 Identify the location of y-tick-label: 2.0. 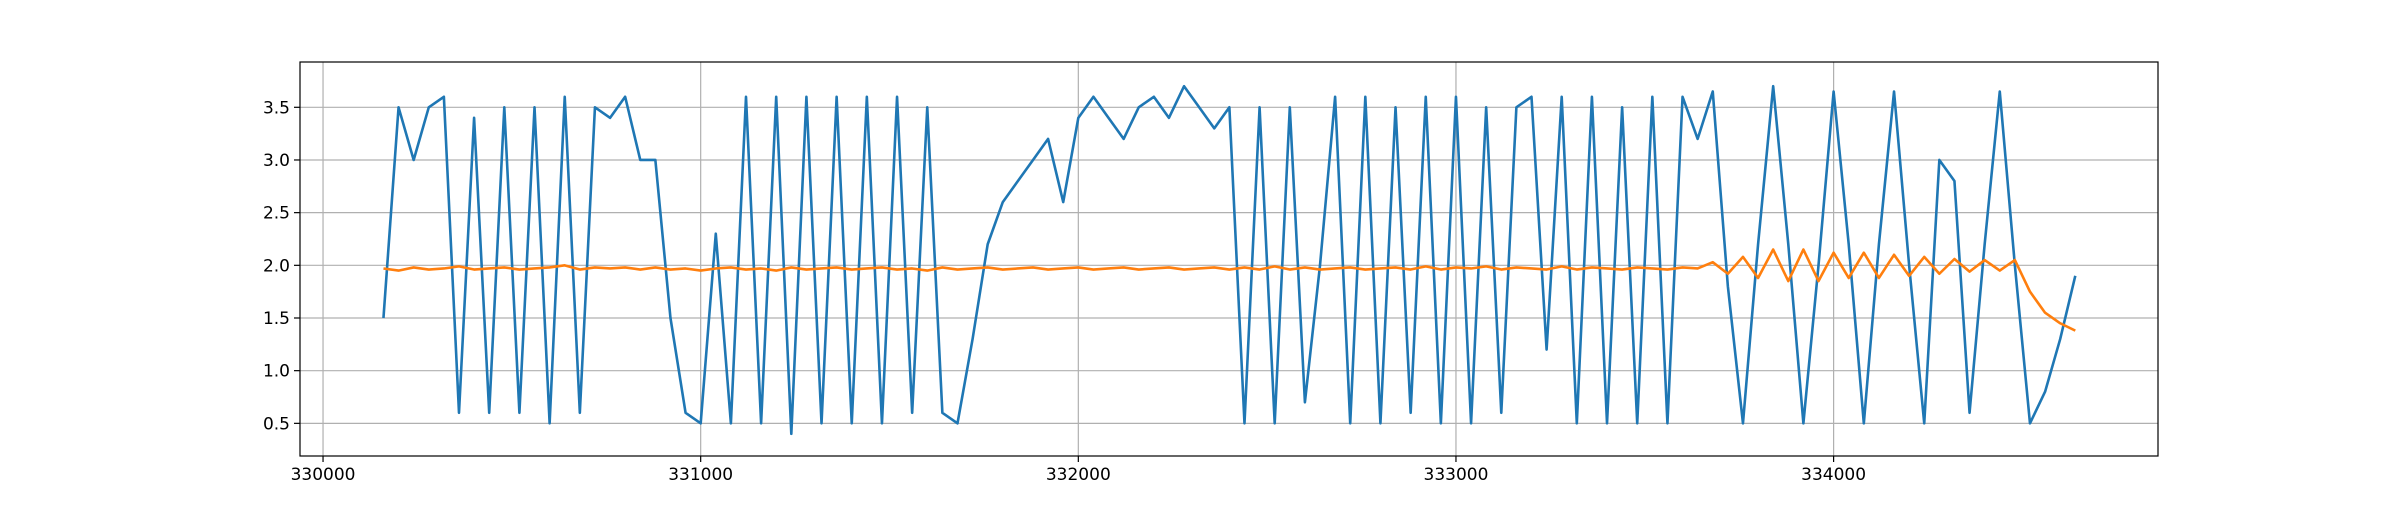
(276, 266).